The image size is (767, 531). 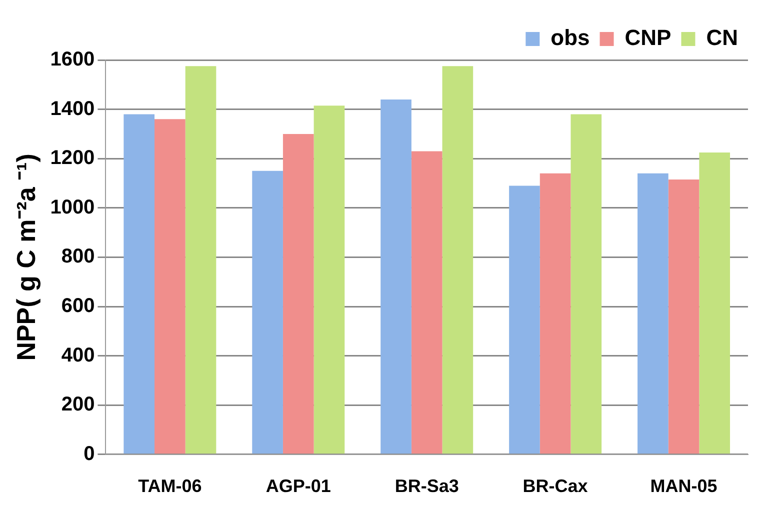 I want to click on y-tick-label: 1000, so click(x=72, y=207).